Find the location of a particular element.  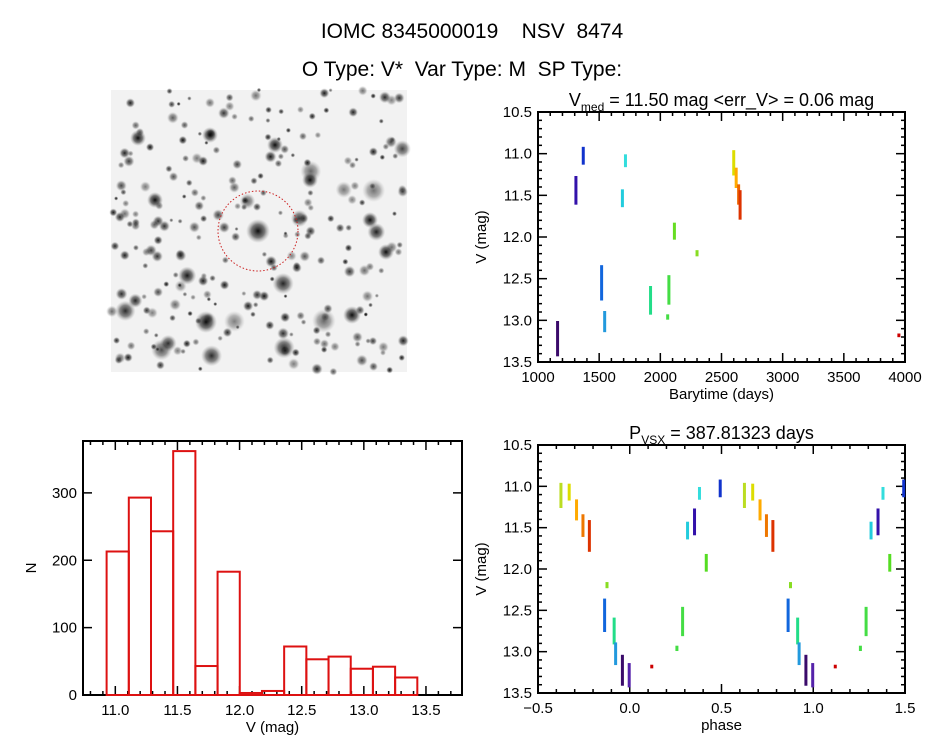

x-tick-label: 2500 is located at coordinates (721, 377).